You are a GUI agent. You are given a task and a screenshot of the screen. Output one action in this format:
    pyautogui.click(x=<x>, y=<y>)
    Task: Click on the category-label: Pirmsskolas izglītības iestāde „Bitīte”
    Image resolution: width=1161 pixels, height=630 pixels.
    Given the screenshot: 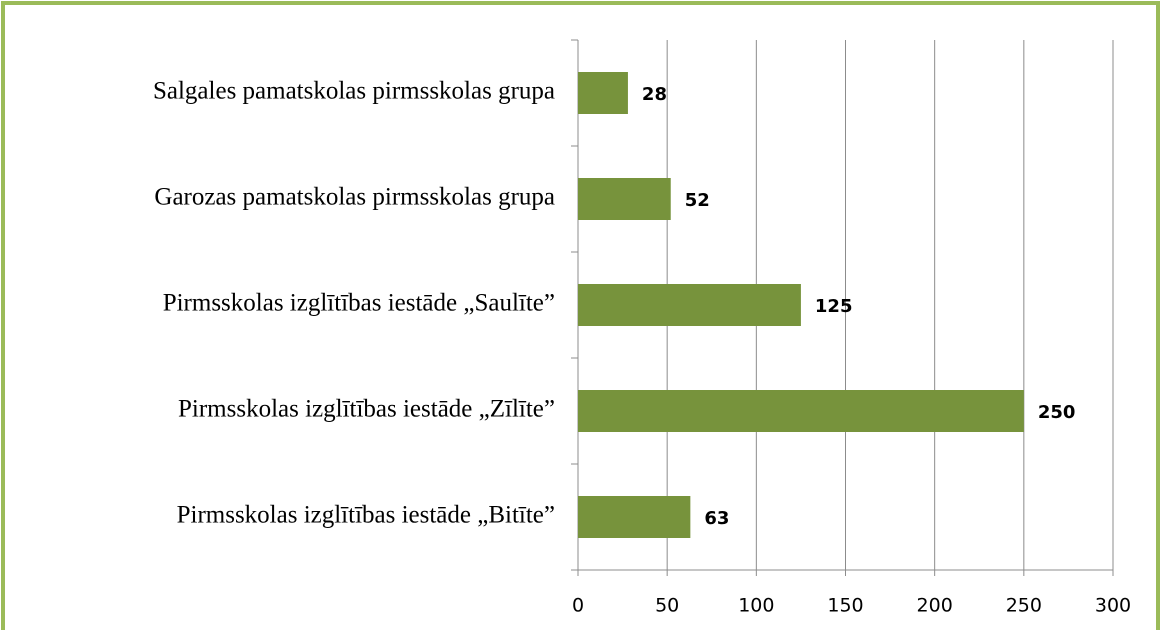 What is the action you would take?
    pyautogui.click(x=366, y=515)
    